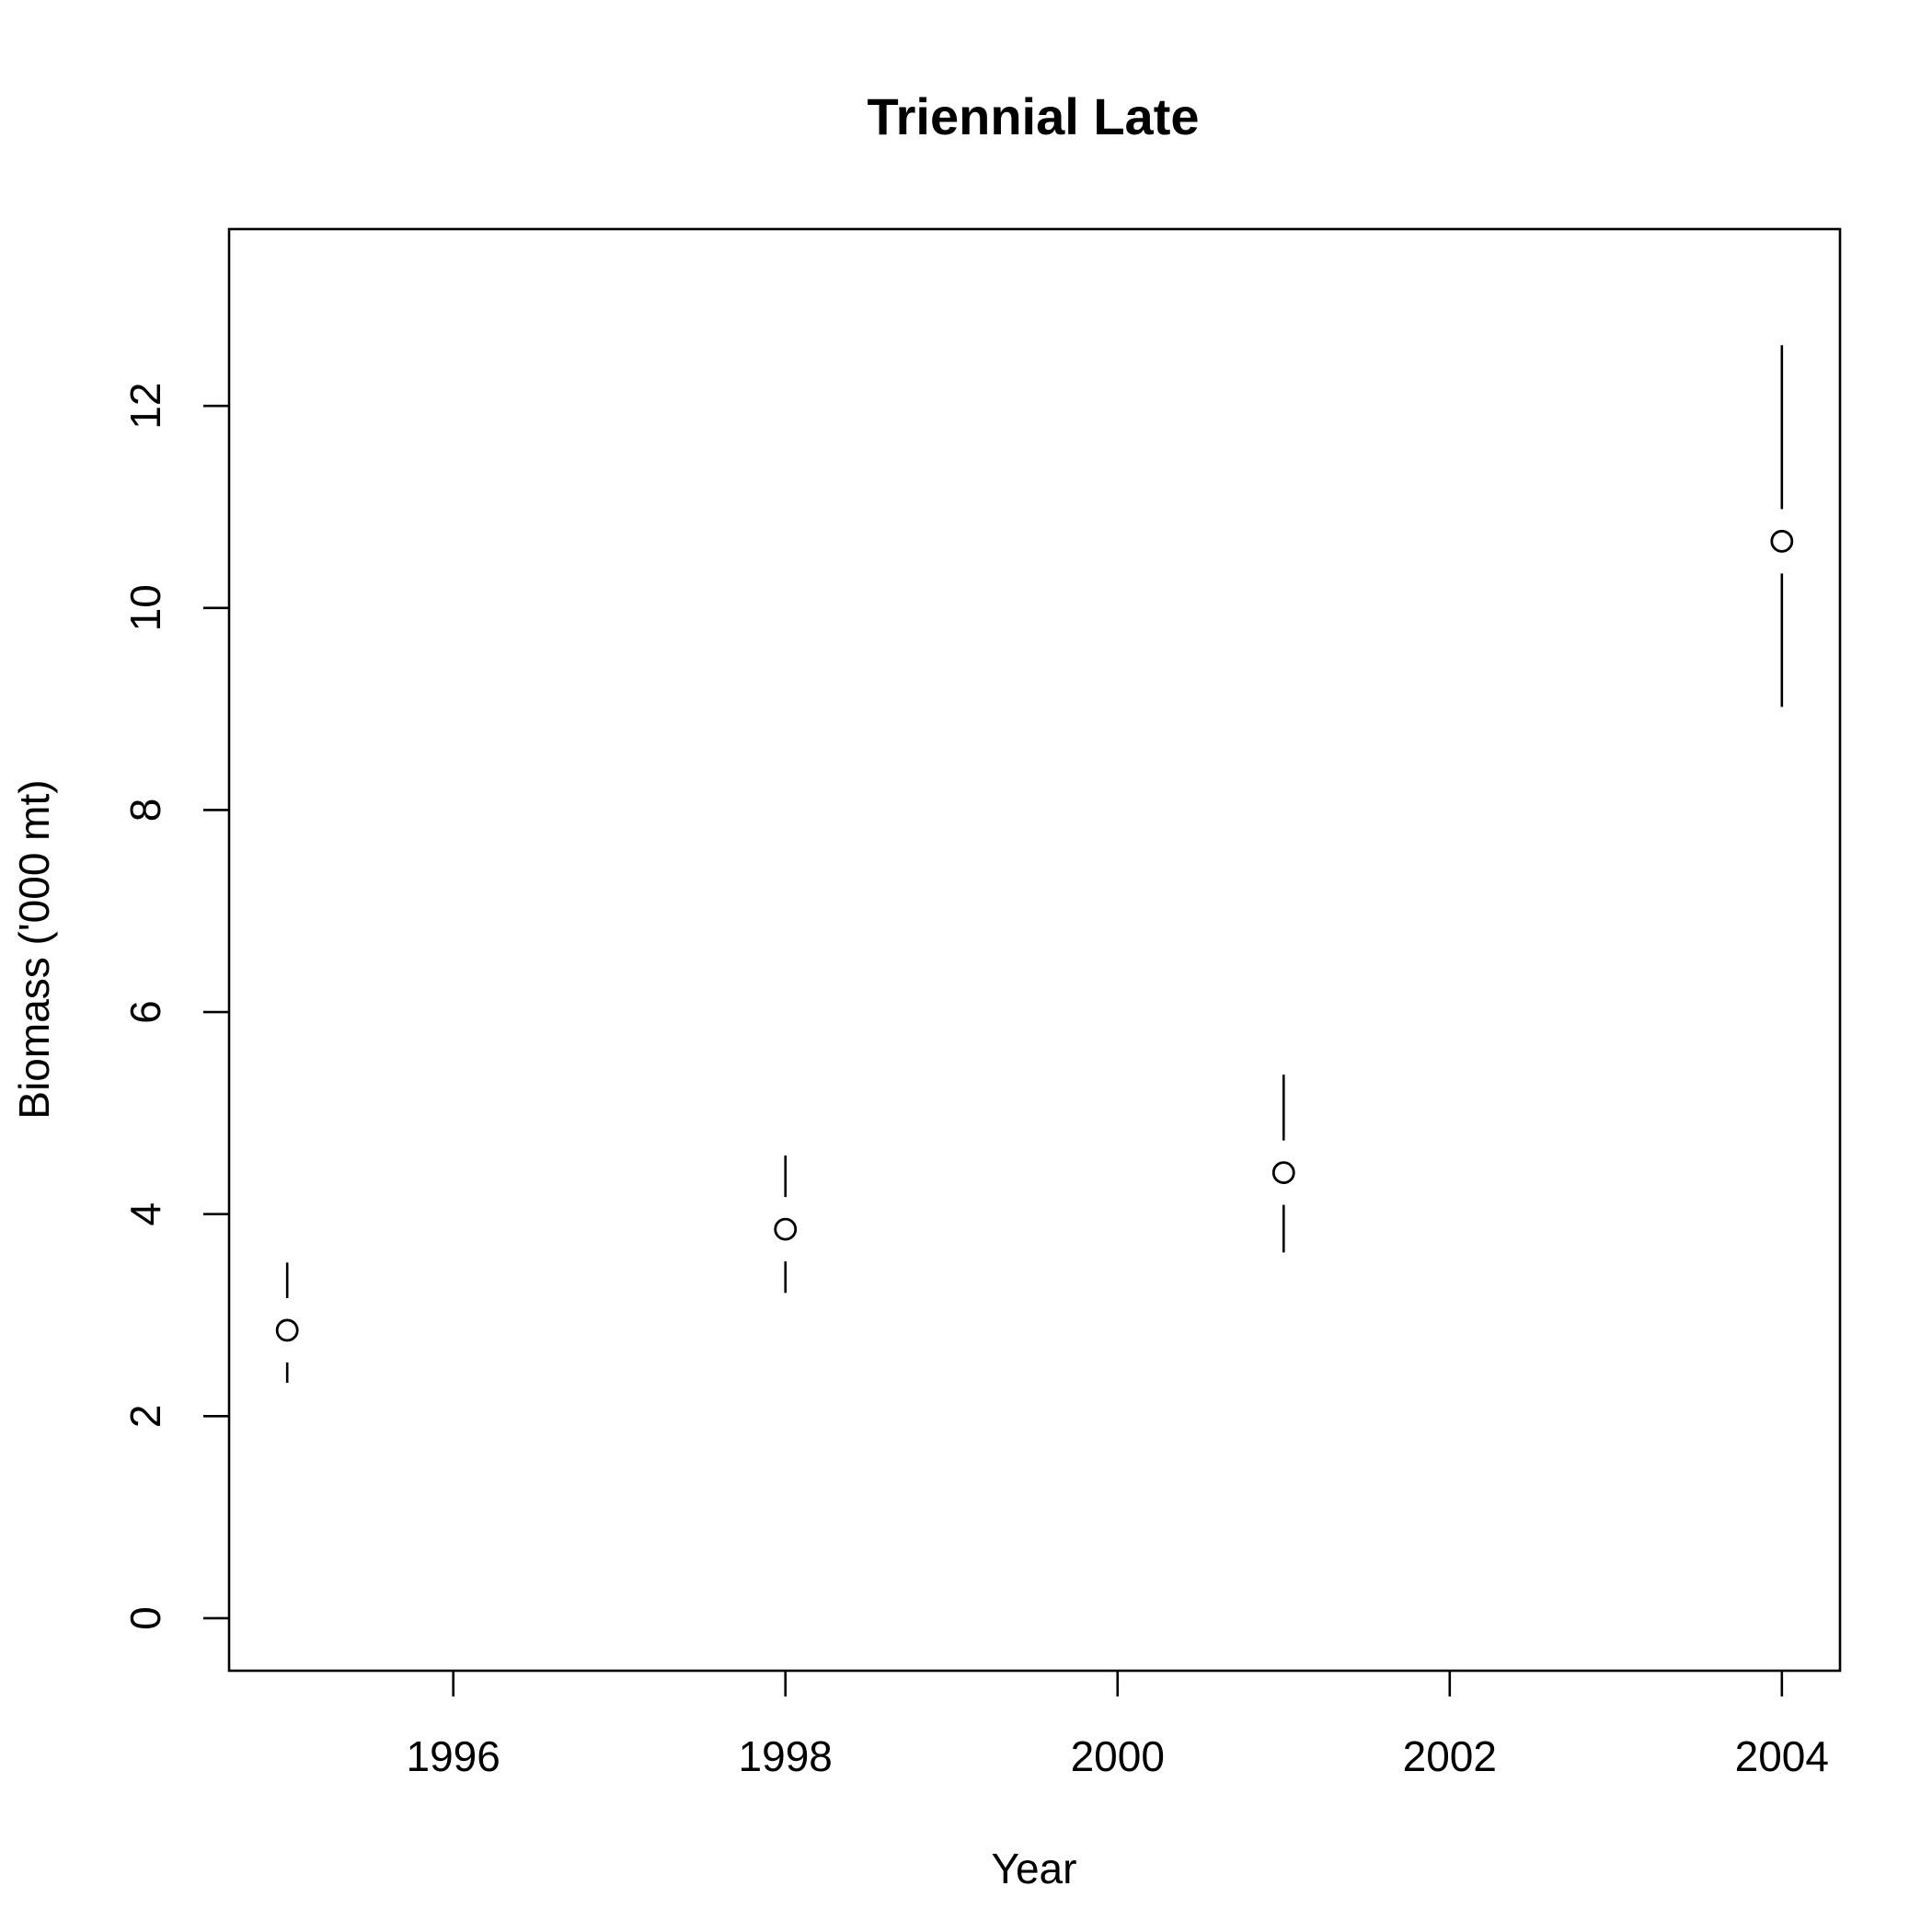  I want to click on y-tick-label: 10, so click(145, 607).